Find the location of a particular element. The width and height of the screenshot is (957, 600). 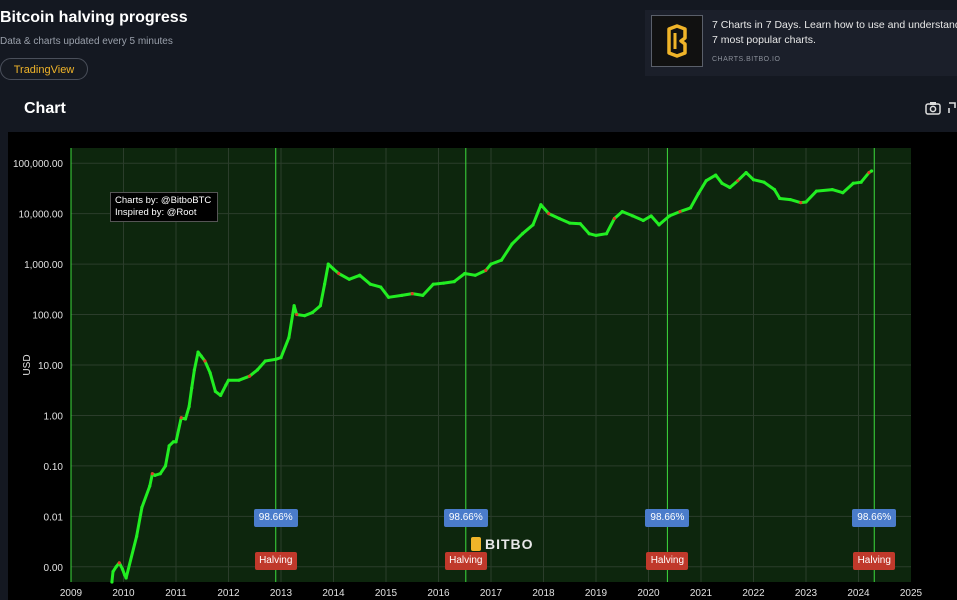

x-tick-label: 2013 is located at coordinates (281, 593).